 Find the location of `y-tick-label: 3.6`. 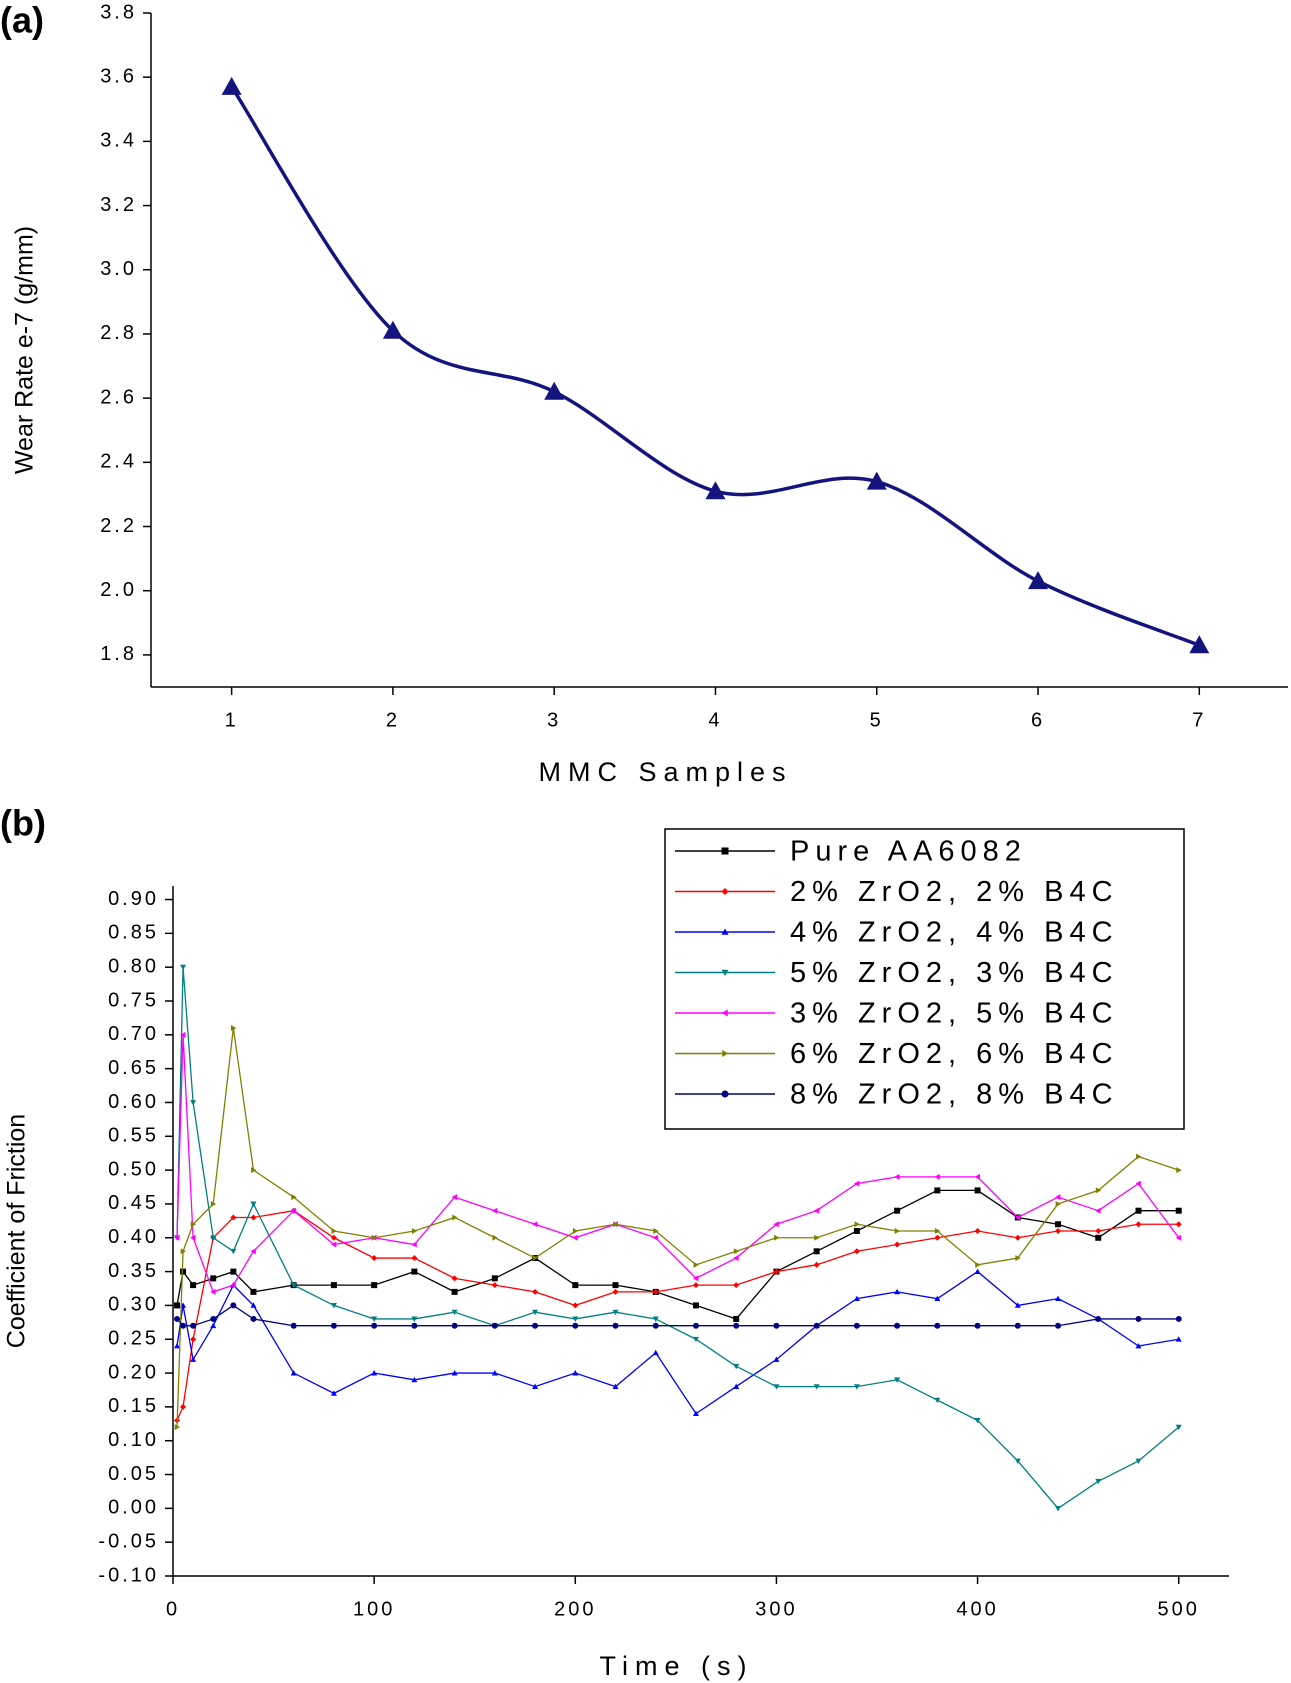

y-tick-label: 3.6 is located at coordinates (118, 76).